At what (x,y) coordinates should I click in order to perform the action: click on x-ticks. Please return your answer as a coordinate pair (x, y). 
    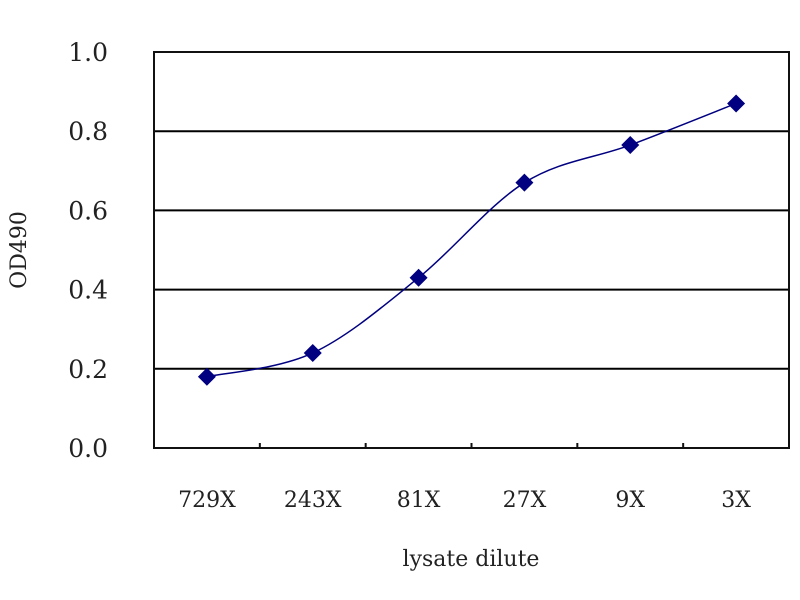
    Looking at the image, I should click on (471, 445).